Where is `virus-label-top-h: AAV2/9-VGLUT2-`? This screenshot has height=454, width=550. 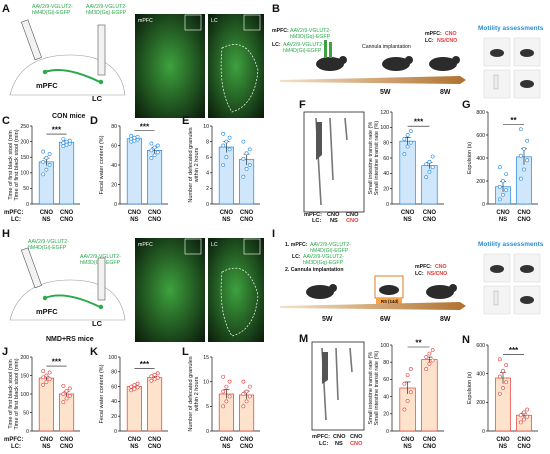 virus-label-top-h: AAV2/9-VGLUT2- is located at coordinates (48, 242).